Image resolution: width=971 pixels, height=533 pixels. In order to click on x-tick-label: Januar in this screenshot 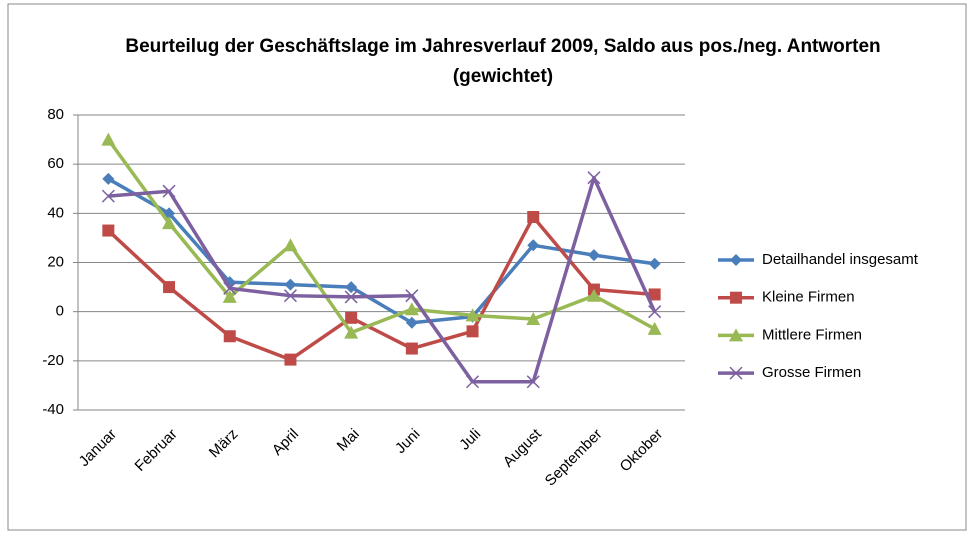, I will do `click(98, 448)`.